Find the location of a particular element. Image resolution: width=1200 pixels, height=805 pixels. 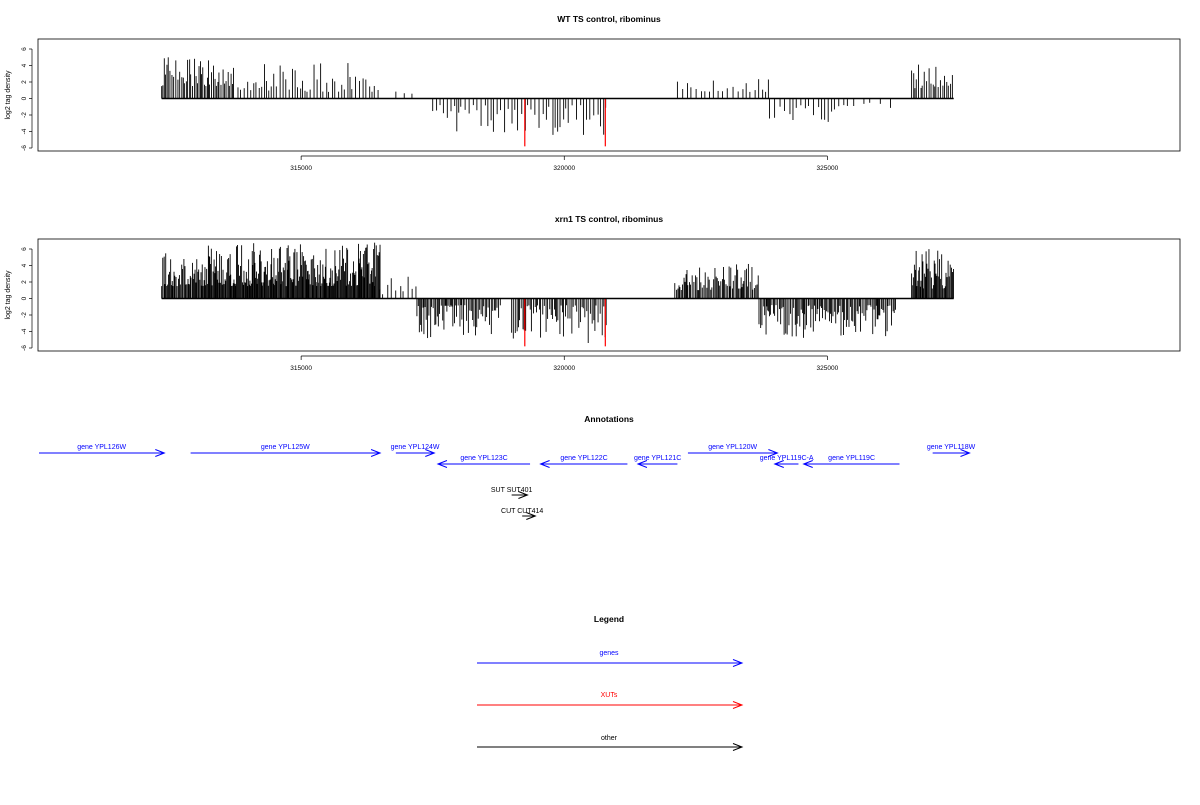

legend-arrow-other is located at coordinates (610, 747).